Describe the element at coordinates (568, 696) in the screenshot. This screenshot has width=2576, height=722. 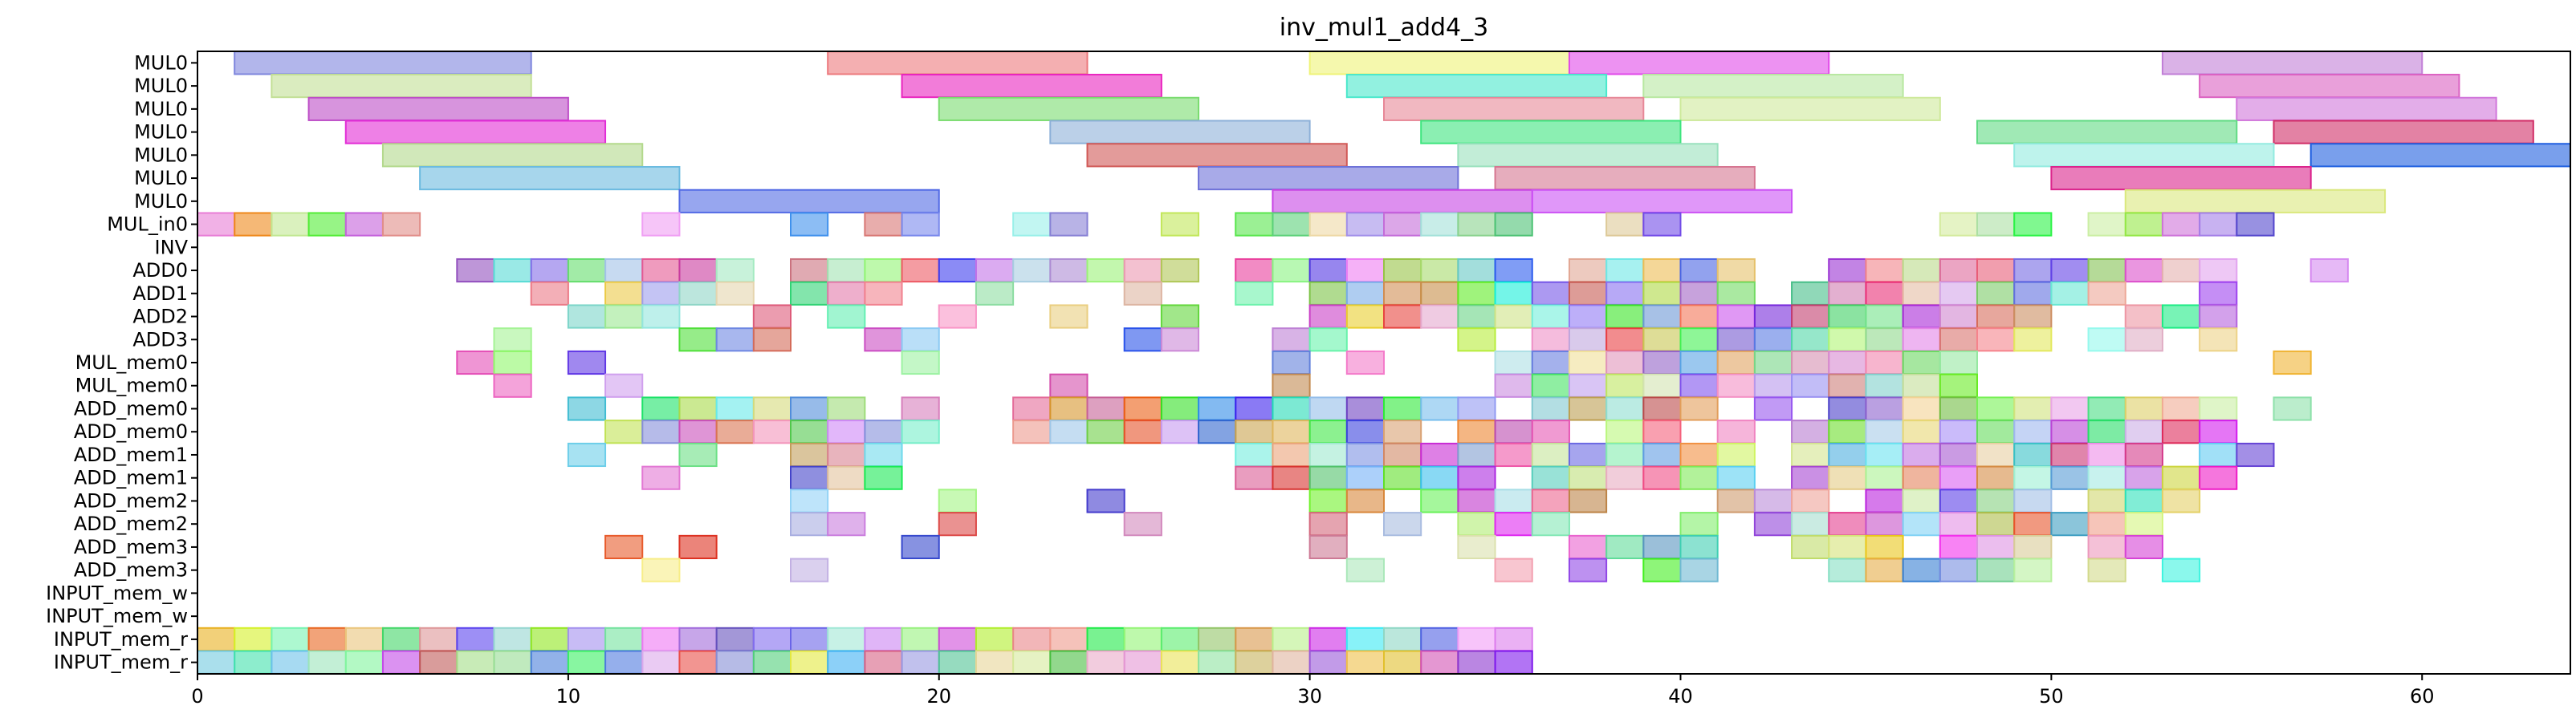
I see `x-tick-label: 10` at that location.